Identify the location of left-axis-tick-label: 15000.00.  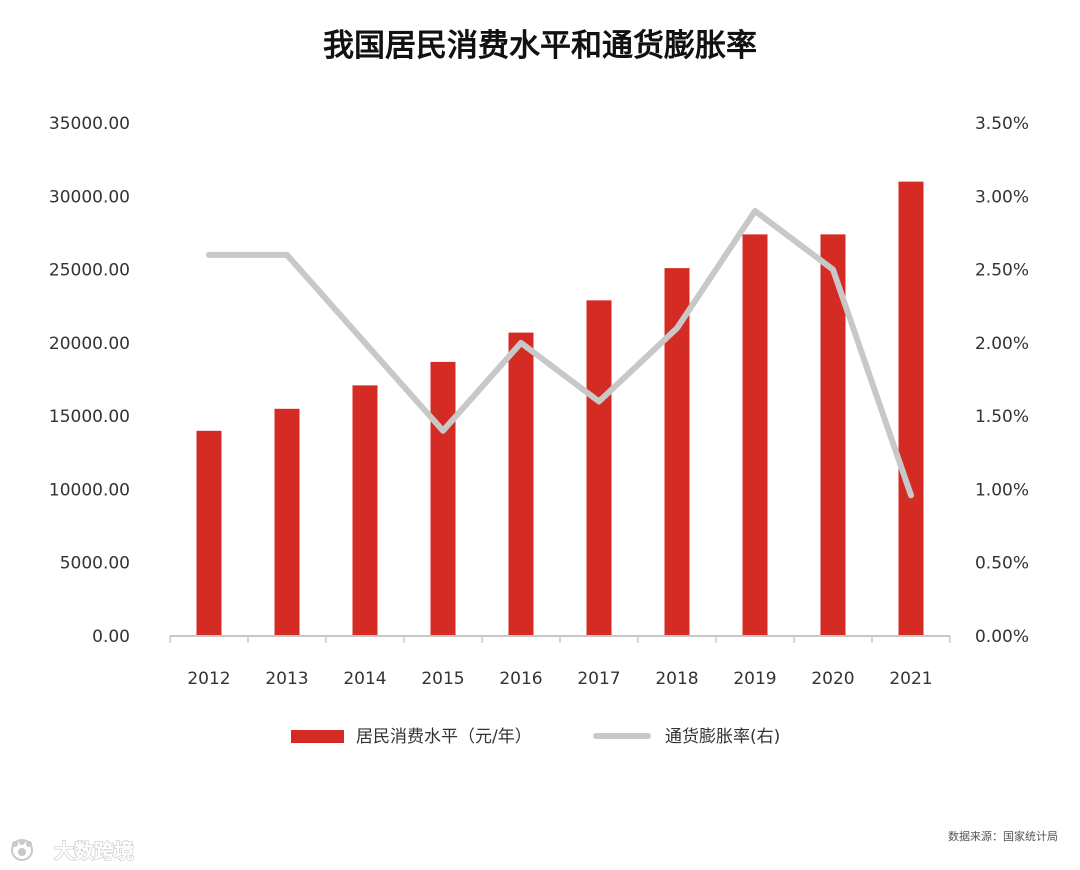
(89, 417).